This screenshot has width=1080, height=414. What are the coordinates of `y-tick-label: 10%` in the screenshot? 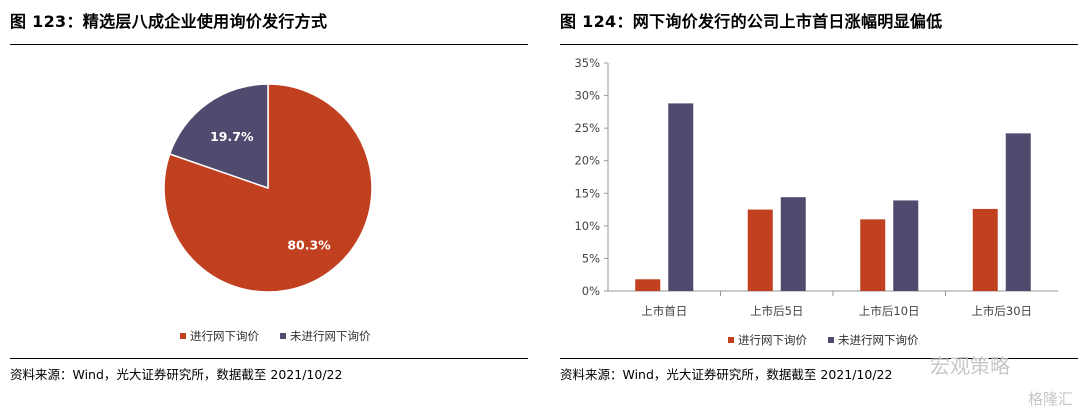 It's located at (587, 226).